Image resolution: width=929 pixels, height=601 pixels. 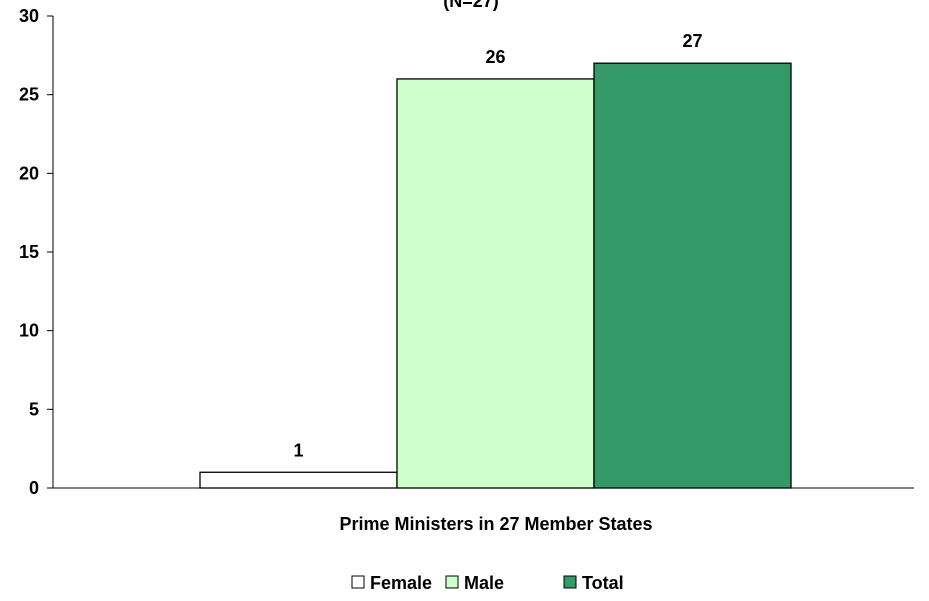 I want to click on y-tick-label: 10, so click(x=29, y=331).